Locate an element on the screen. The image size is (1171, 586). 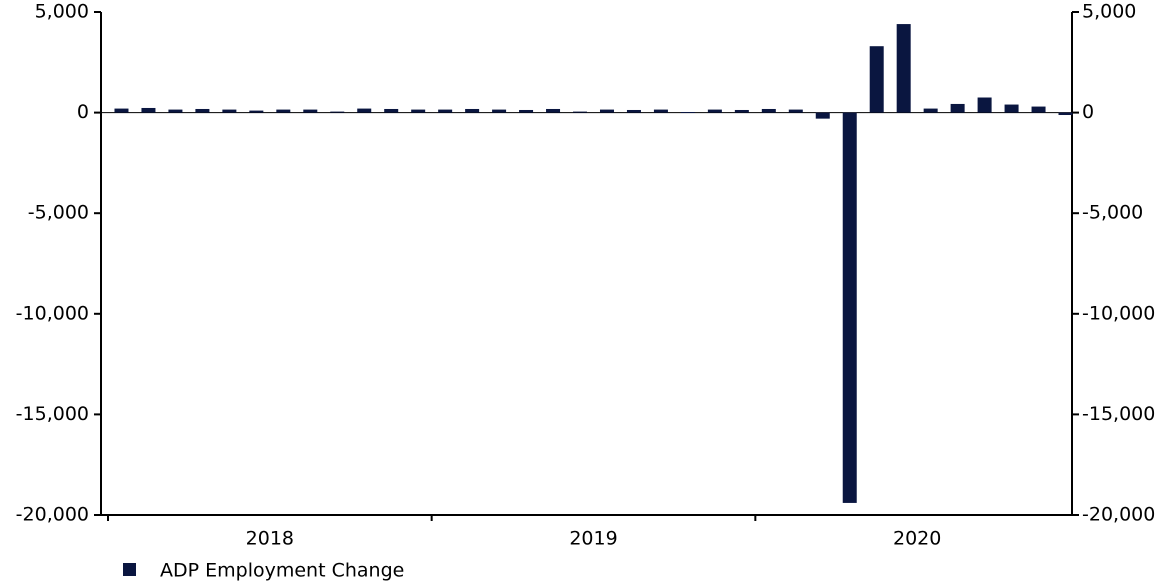
x-group-label: 2019 is located at coordinates (593, 539).